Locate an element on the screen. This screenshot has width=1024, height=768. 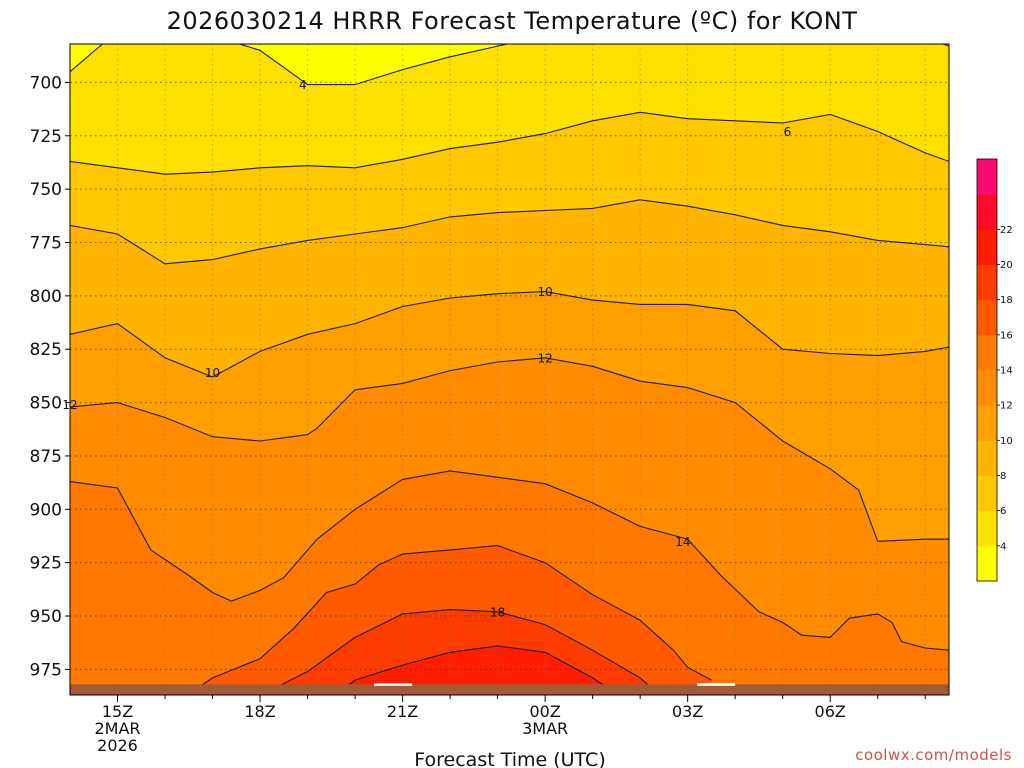
contour-label-12: 12 is located at coordinates (544, 358).